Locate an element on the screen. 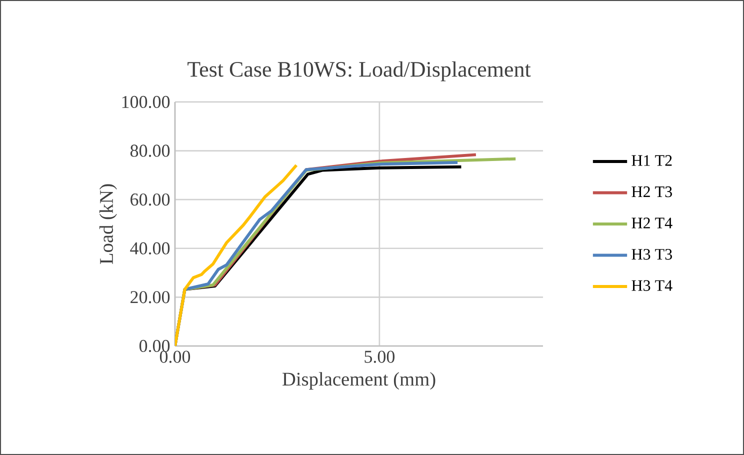 Image resolution: width=744 pixels, height=455 pixels. chart-title: Test Case B10WS: Load/Displacement is located at coordinates (359, 71).